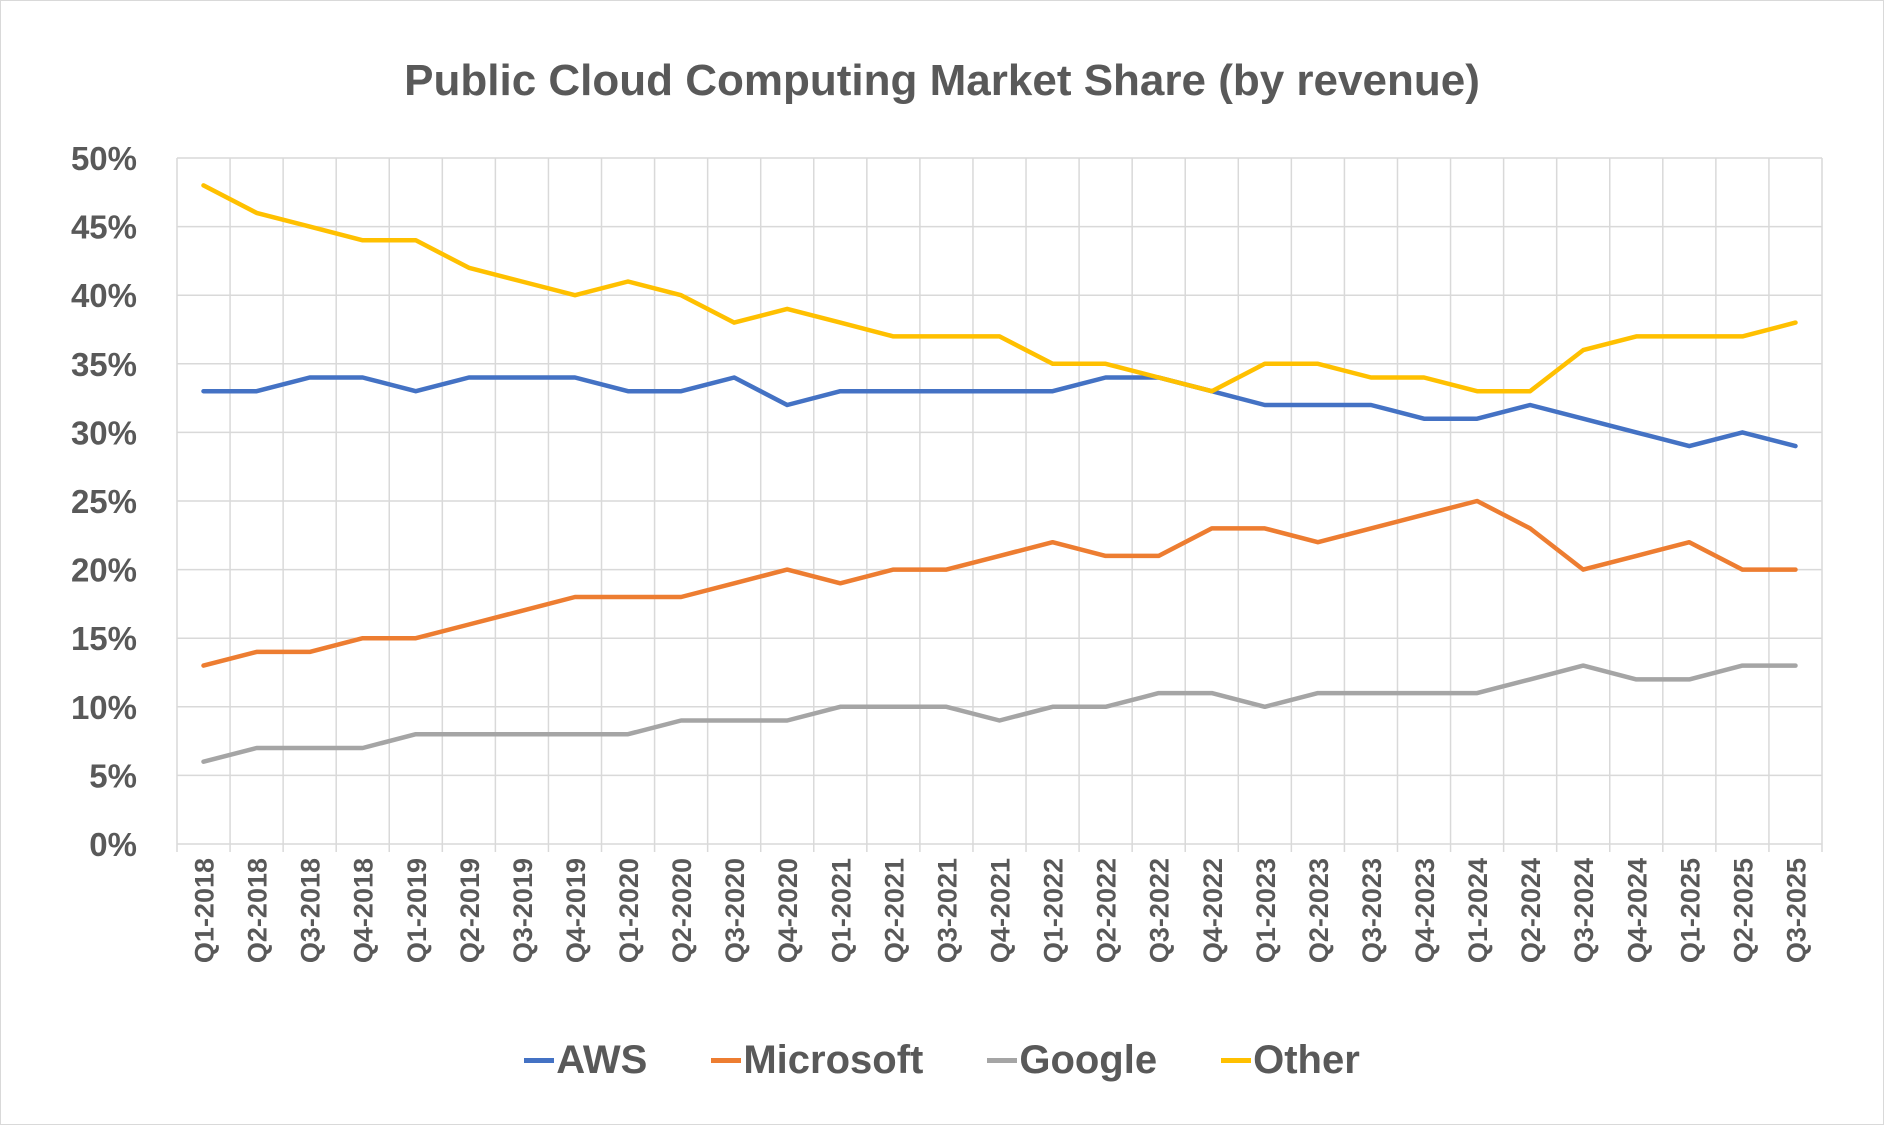  I want to click on x-tick-label: Q3-2024, so click(1584, 910).